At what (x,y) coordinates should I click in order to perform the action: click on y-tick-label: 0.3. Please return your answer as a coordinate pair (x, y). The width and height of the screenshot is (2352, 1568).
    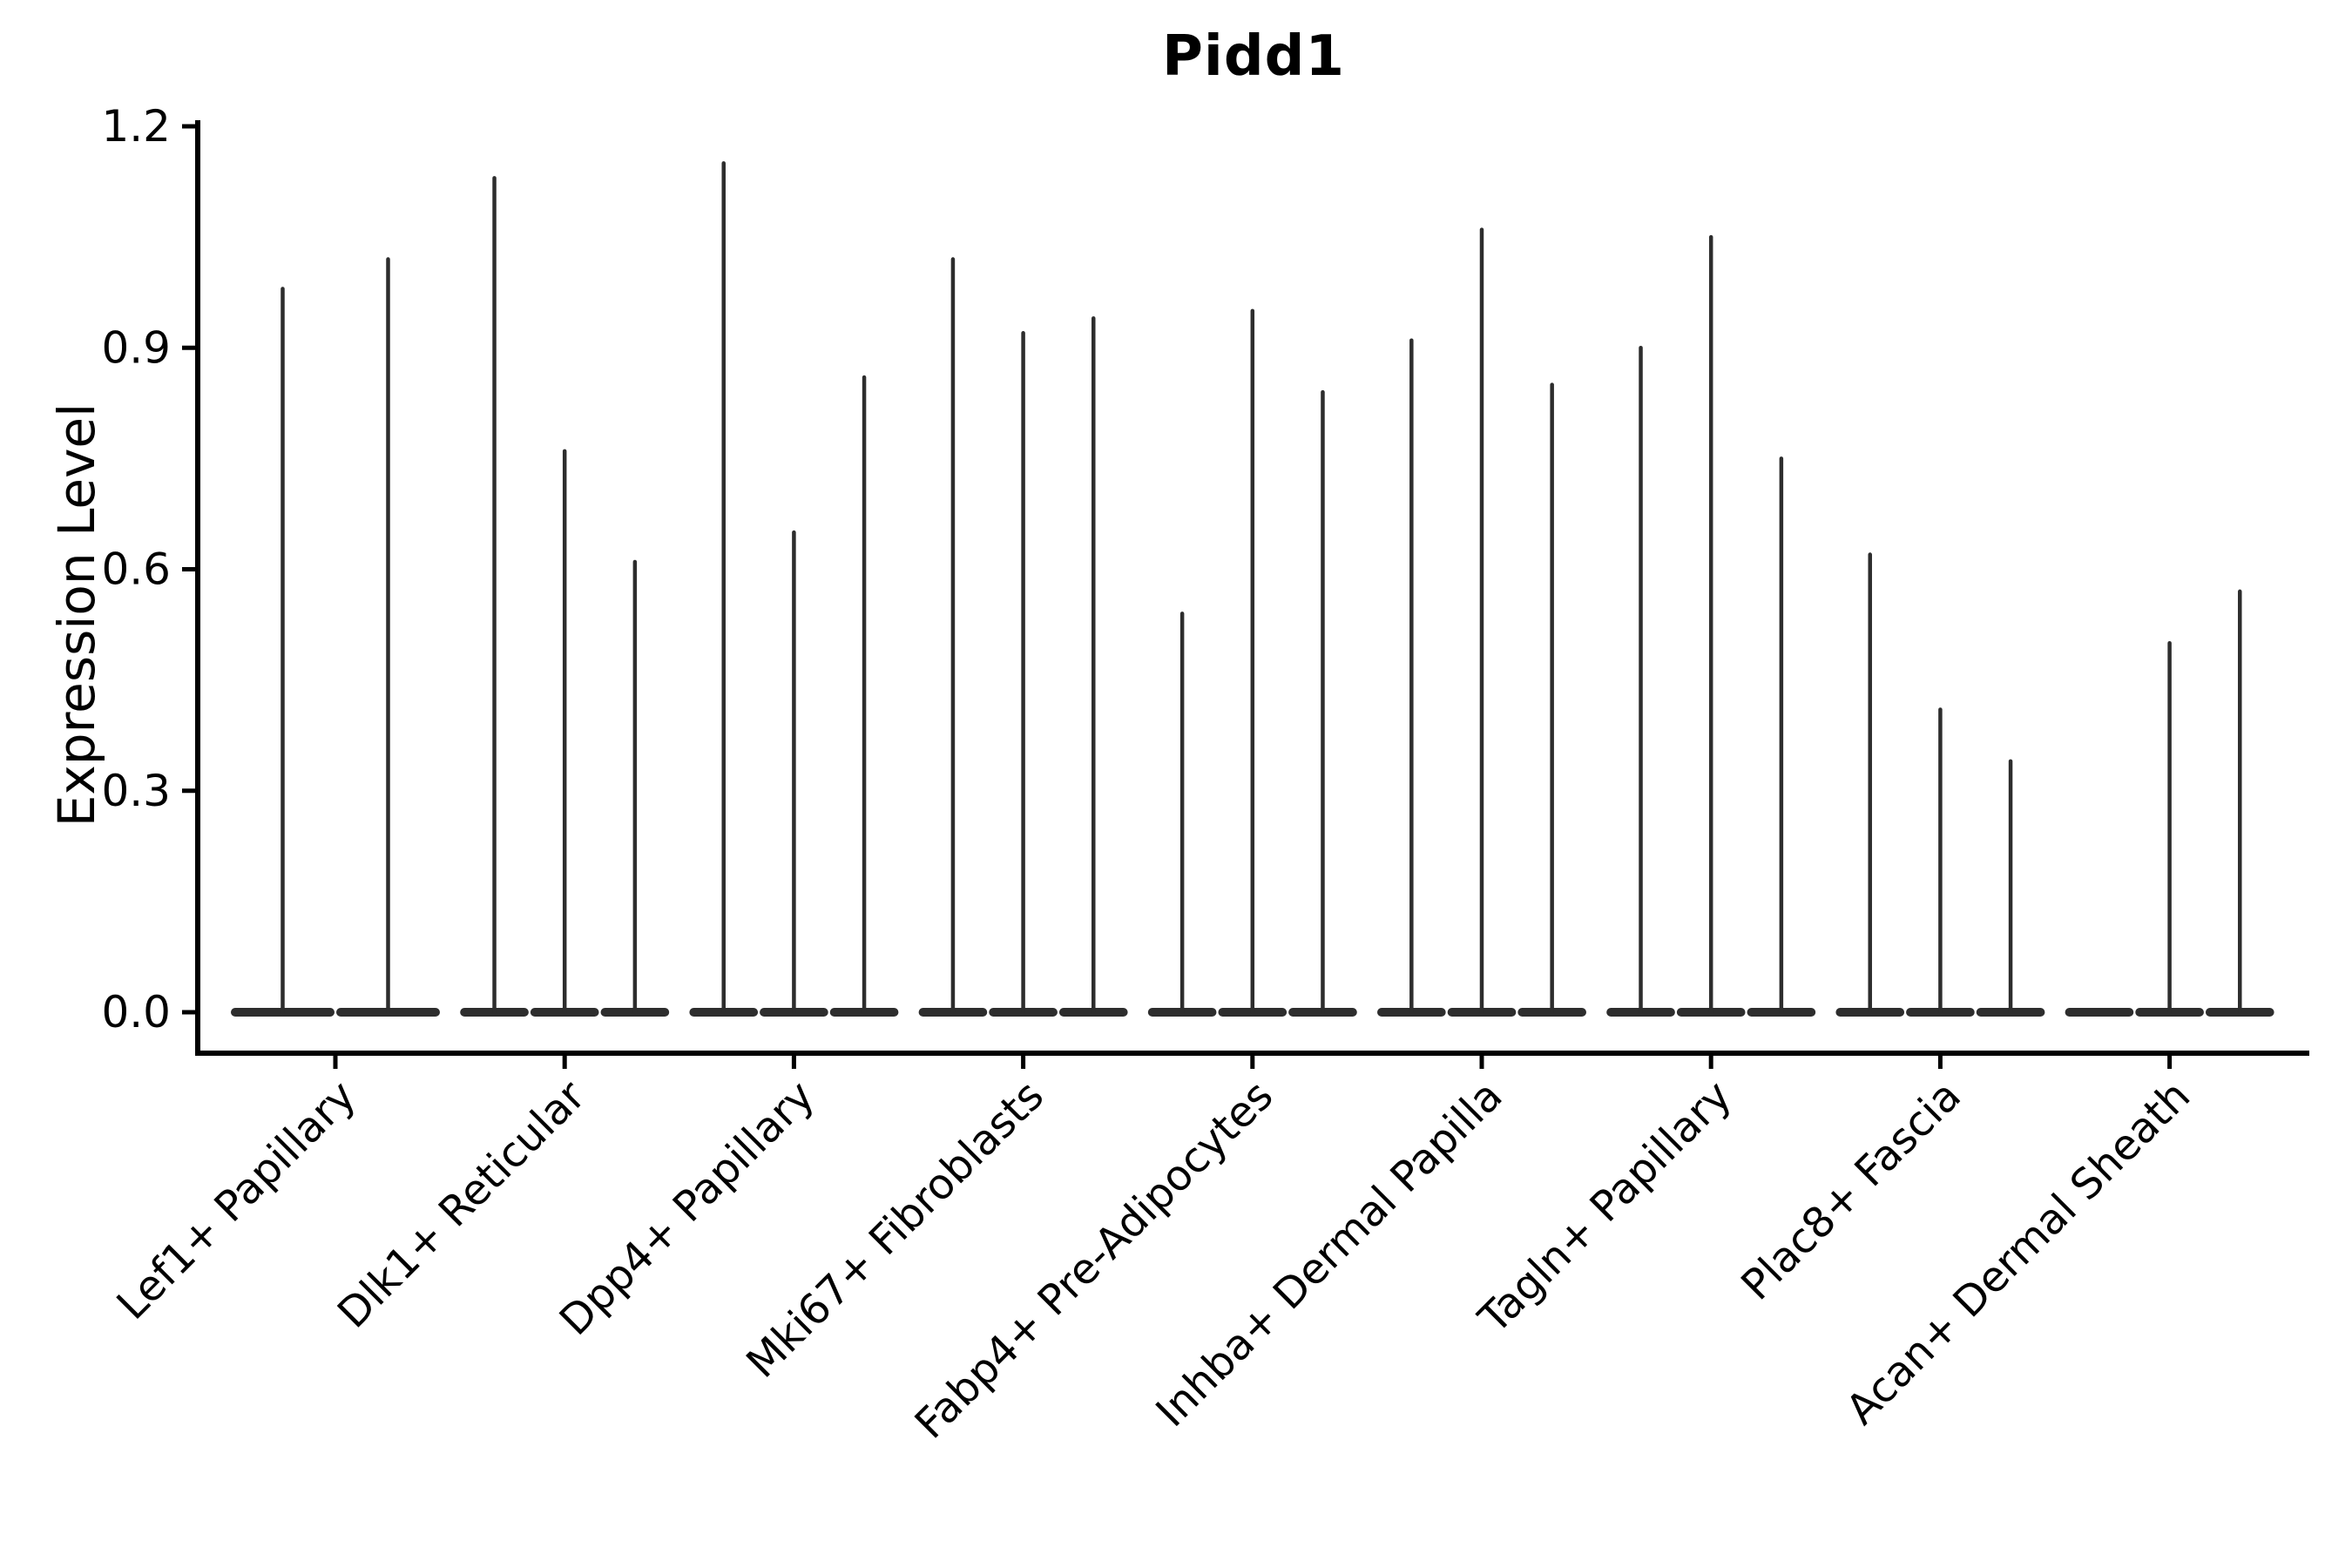
    Looking at the image, I should click on (136, 791).